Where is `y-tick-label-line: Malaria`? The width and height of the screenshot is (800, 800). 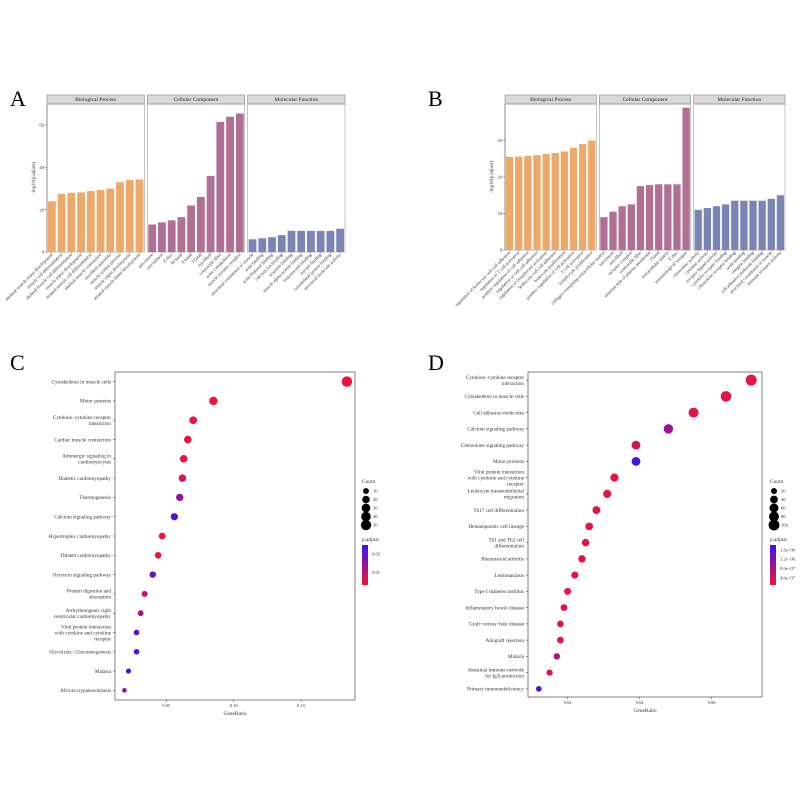 y-tick-label-line: Malaria is located at coordinates (103, 672).